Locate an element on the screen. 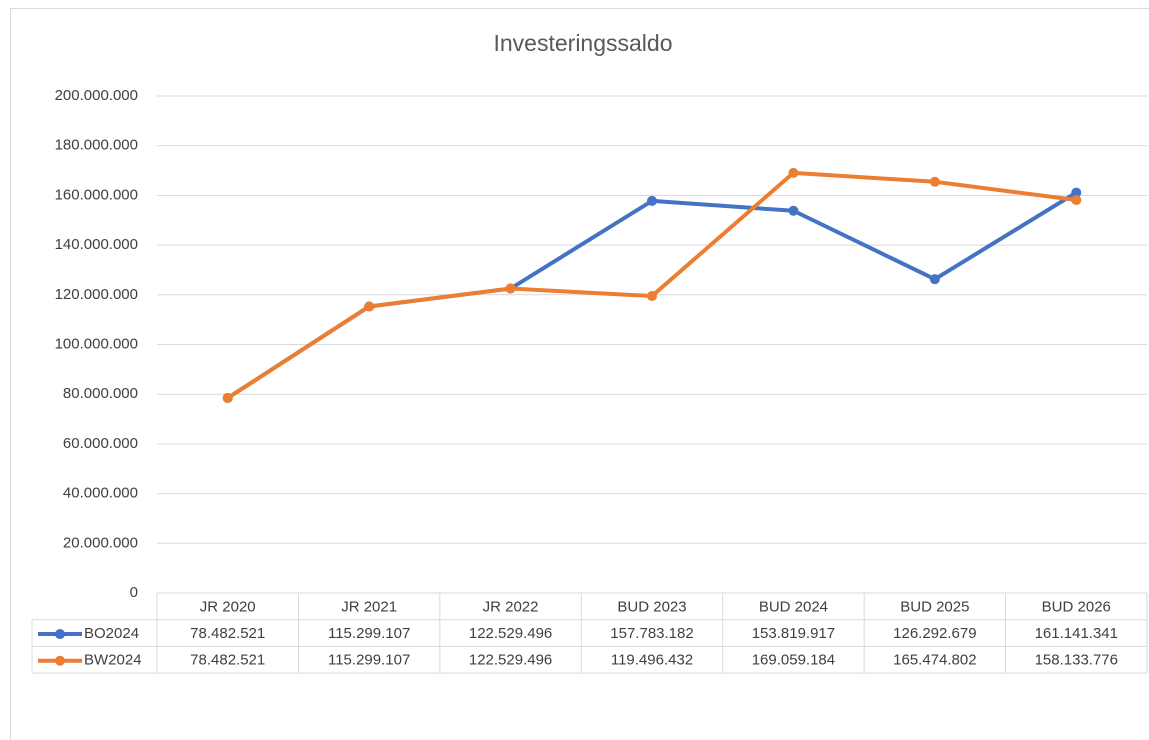  data-table-value: 157.783.182 is located at coordinates (651, 633).